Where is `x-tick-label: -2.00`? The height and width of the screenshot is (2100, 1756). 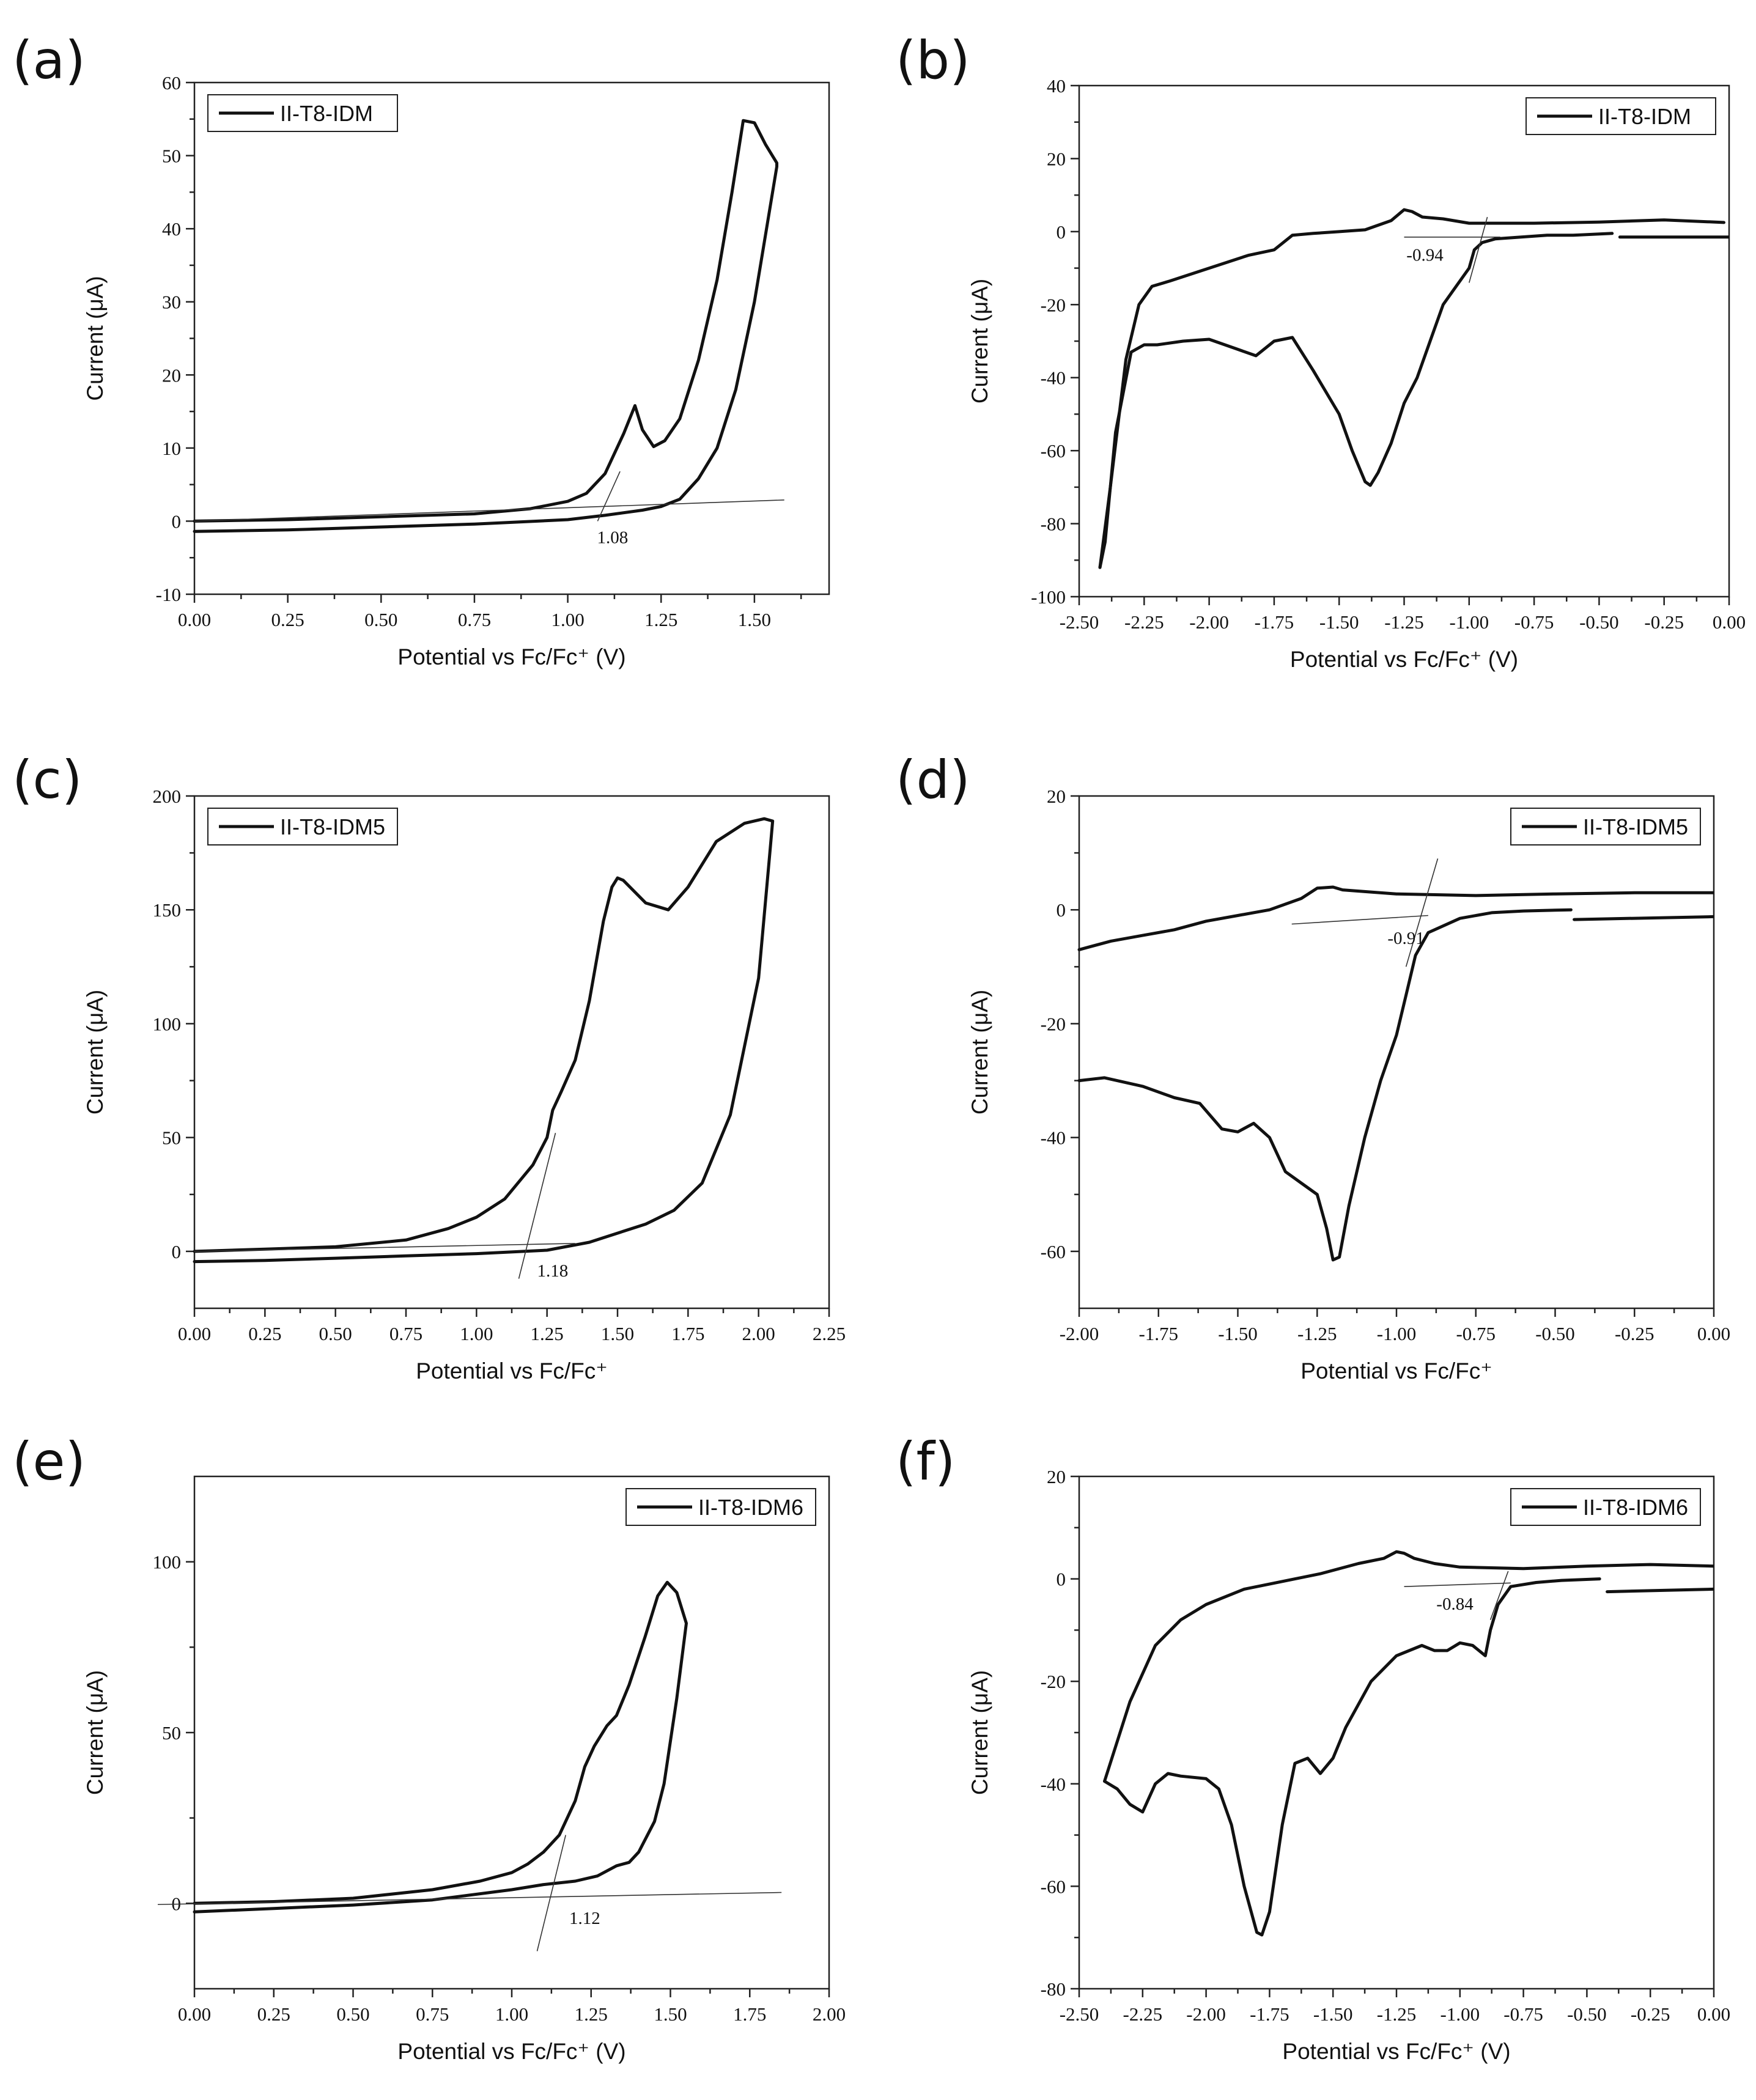 x-tick-label: -2.00 is located at coordinates (1206, 2014).